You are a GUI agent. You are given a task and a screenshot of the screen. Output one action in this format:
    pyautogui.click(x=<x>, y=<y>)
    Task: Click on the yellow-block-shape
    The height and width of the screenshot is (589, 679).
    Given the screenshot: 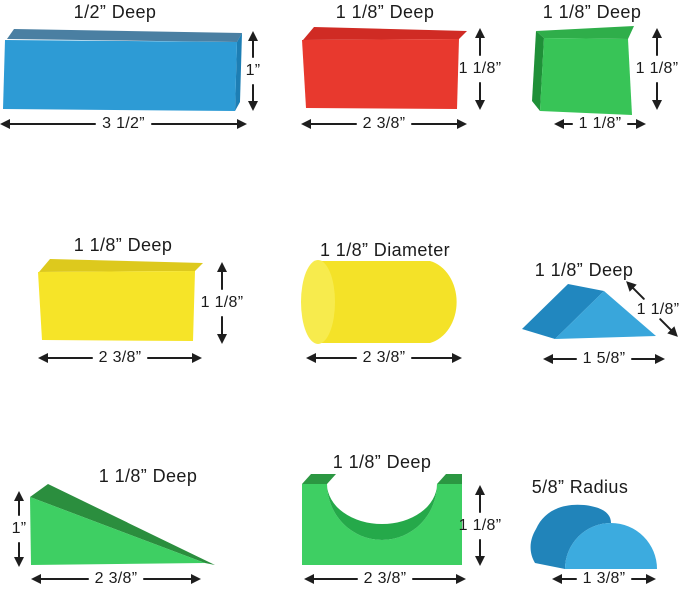 What is the action you would take?
    pyautogui.click(x=120, y=300)
    